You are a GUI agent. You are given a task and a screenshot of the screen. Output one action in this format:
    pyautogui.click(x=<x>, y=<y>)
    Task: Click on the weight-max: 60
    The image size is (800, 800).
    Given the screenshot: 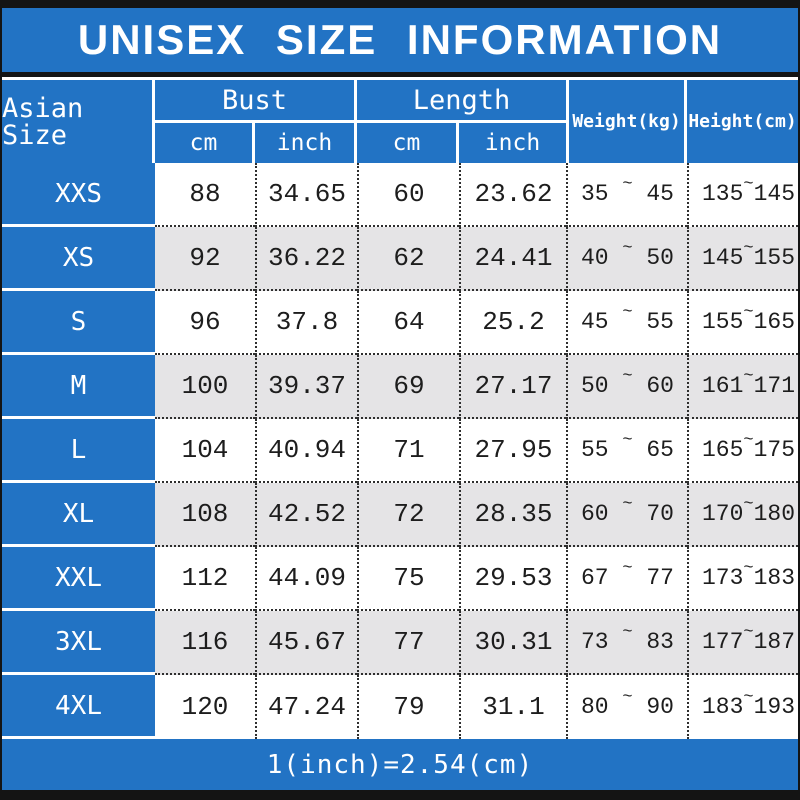 What is the action you would take?
    pyautogui.click(x=660, y=386)
    